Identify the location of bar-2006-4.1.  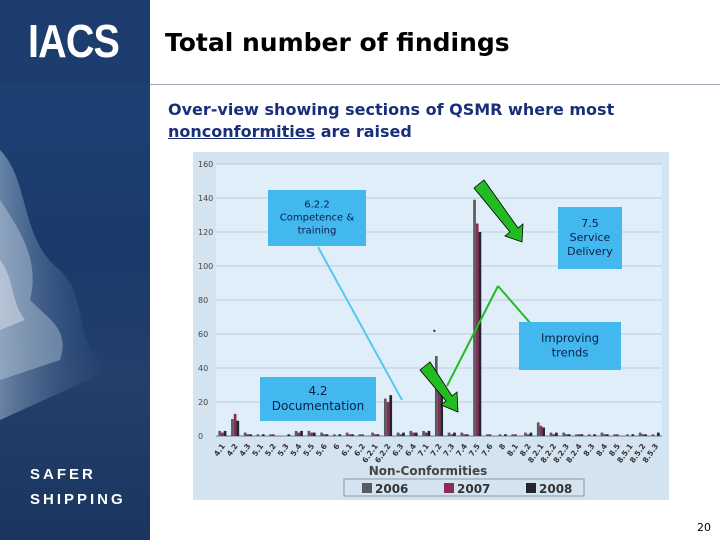
(220, 433).